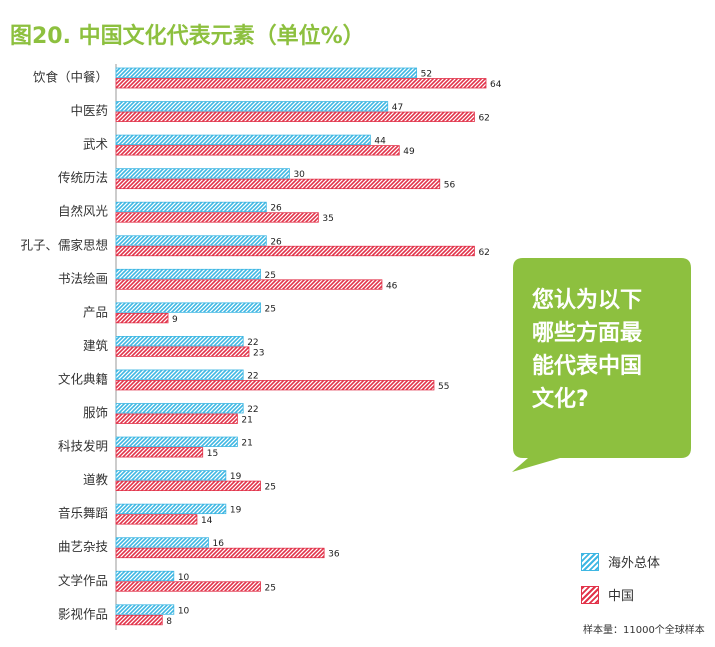 The image size is (715, 647). What do you see at coordinates (83, 177) in the screenshot?
I see `category-label: 传统历法` at bounding box center [83, 177].